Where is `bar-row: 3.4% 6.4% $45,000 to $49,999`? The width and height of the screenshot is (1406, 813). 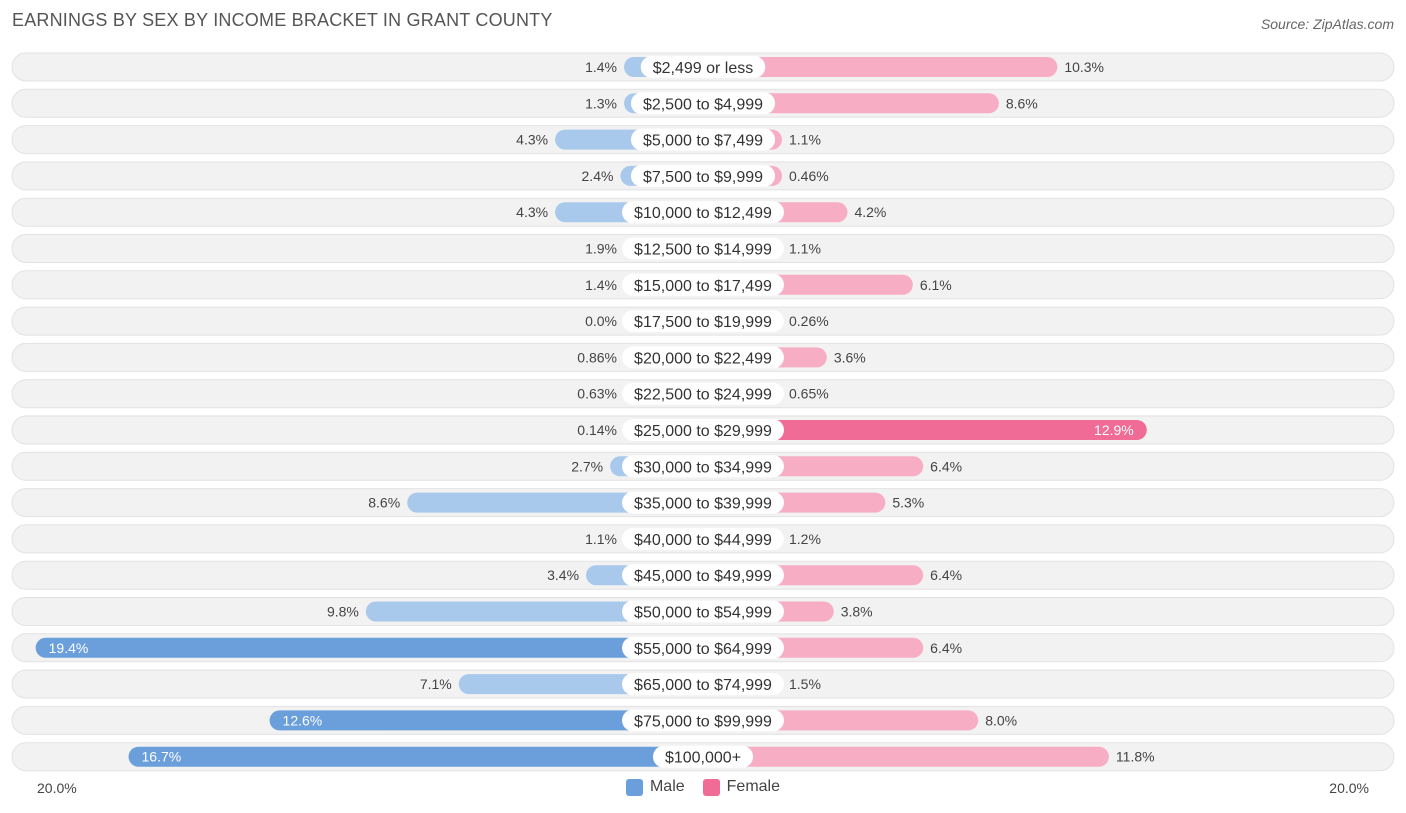
bar-row: 3.4% 6.4% $45,000 to $49,999 is located at coordinates (703, 575).